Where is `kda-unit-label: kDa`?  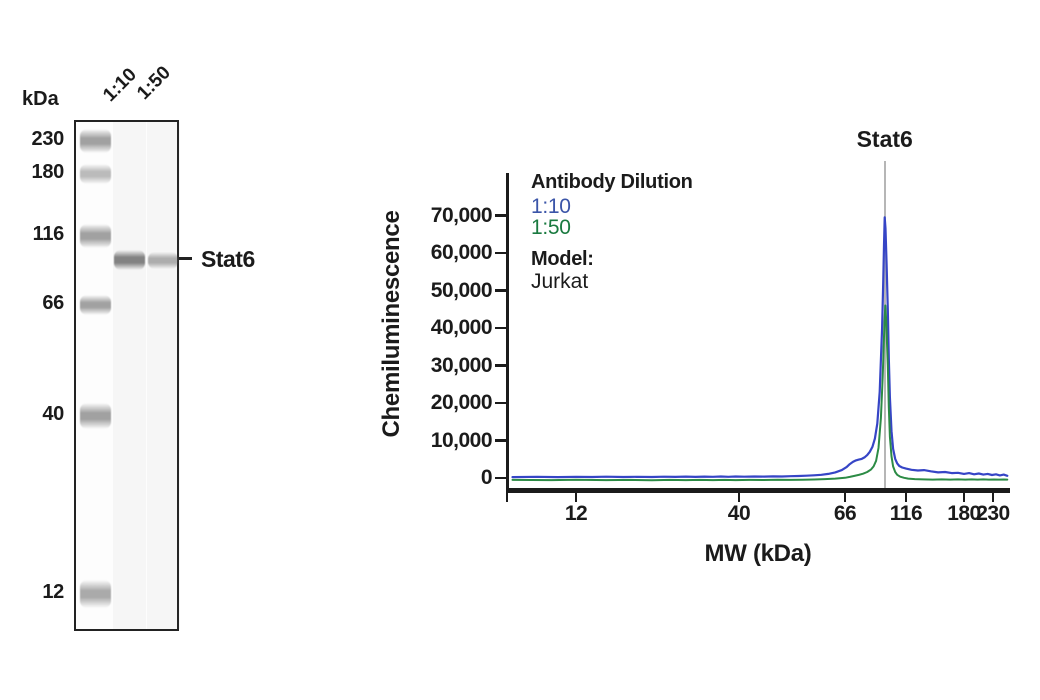
kda-unit-label: kDa is located at coordinates (40, 99).